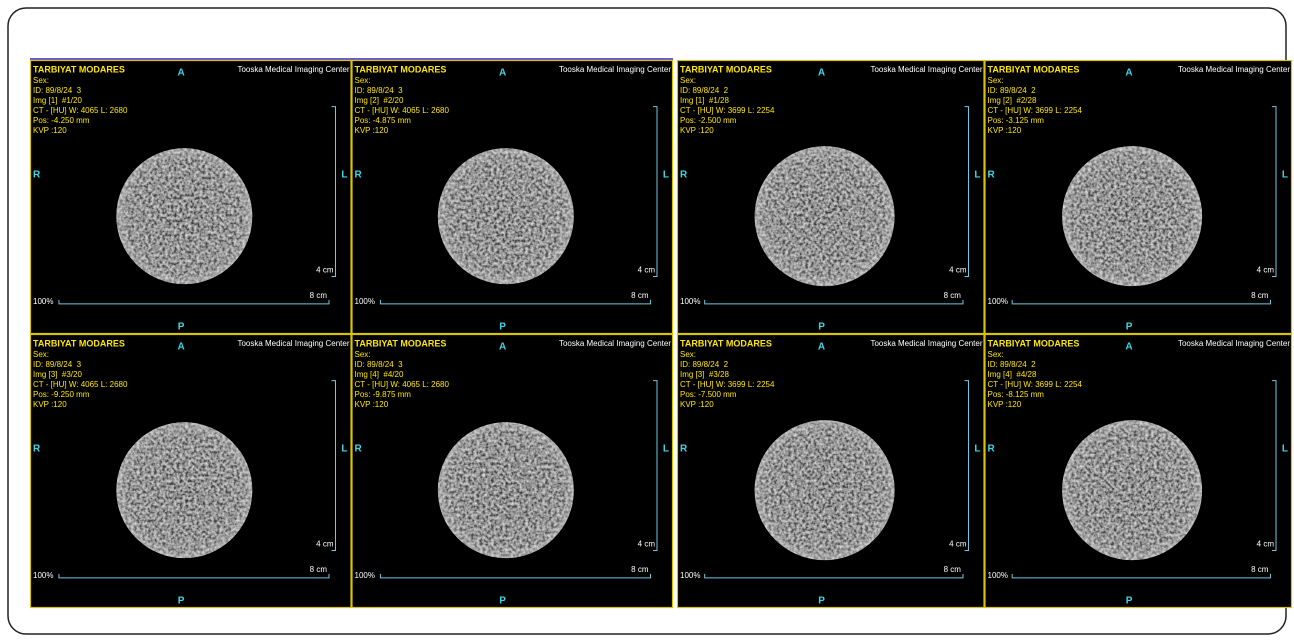 The image size is (1294, 642). Describe the element at coordinates (704, 100) in the screenshot. I see `info-img: Img [1] #1/28` at that location.